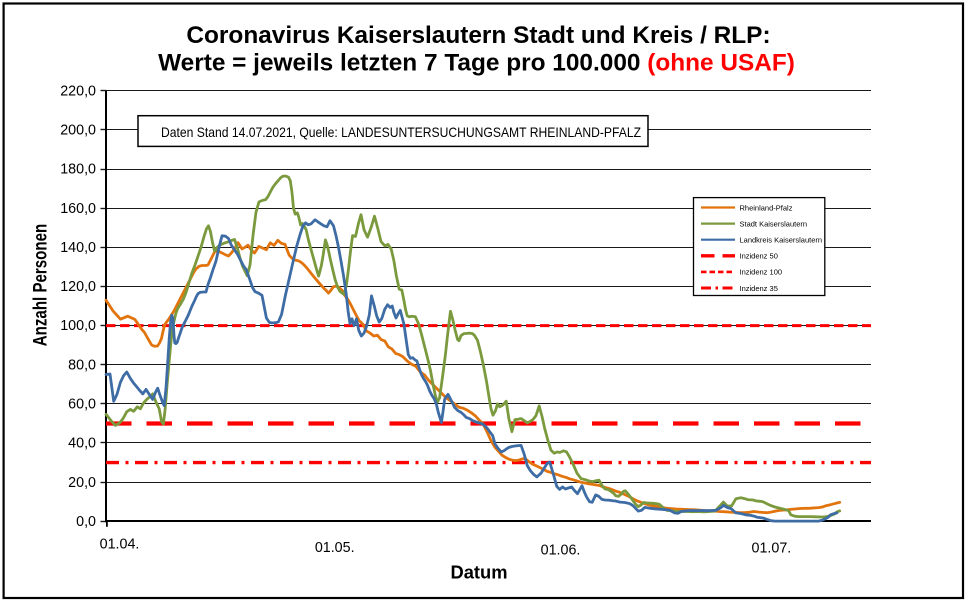 This screenshot has height=609, width=968. I want to click on svg-text: 20,0, so click(82, 483).